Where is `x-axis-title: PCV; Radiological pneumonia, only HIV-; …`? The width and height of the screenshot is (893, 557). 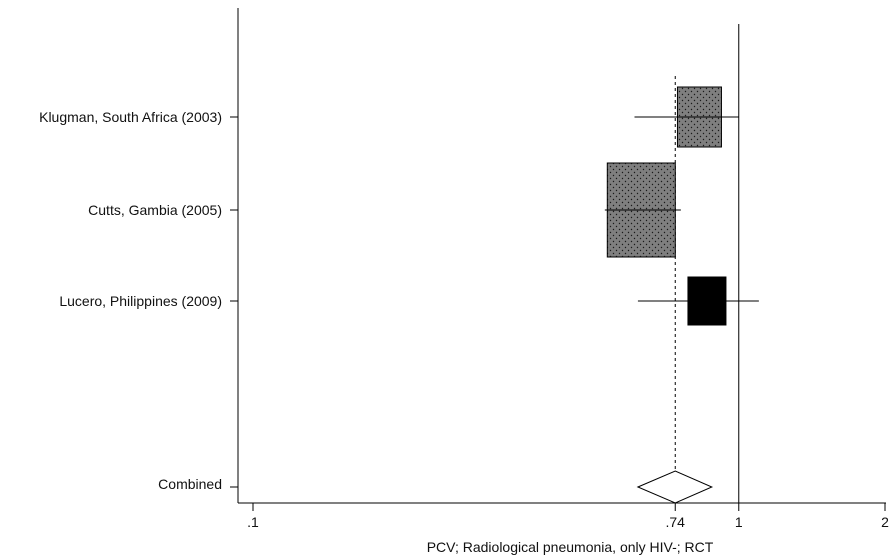 x-axis-title: PCV; Radiological pneumonia, only HIV-; … is located at coordinates (570, 547).